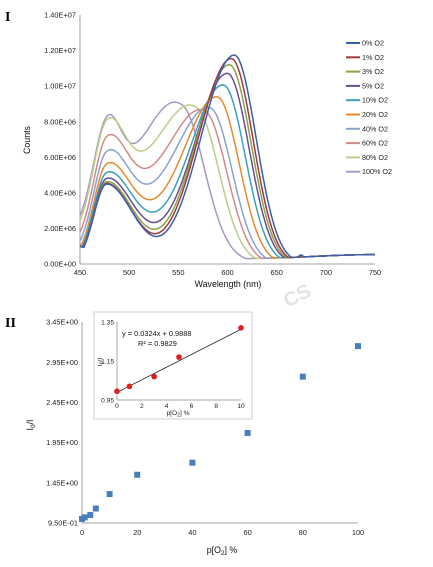 This screenshot has width=433, height=567. I want to click on inset-y-axis-ticks: 0.95 1.15 1.35, so click(107, 361).